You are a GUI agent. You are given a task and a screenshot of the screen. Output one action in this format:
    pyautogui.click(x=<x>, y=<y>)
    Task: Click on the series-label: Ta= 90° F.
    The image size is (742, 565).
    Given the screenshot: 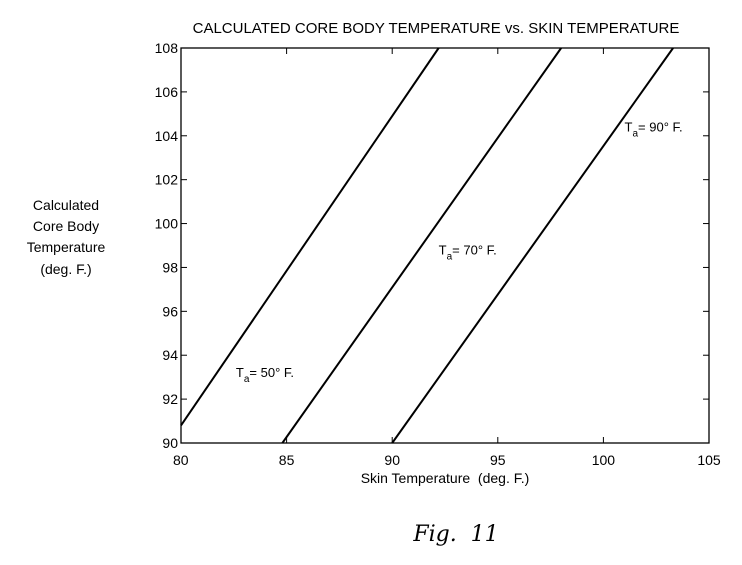 What is the action you would take?
    pyautogui.click(x=654, y=129)
    